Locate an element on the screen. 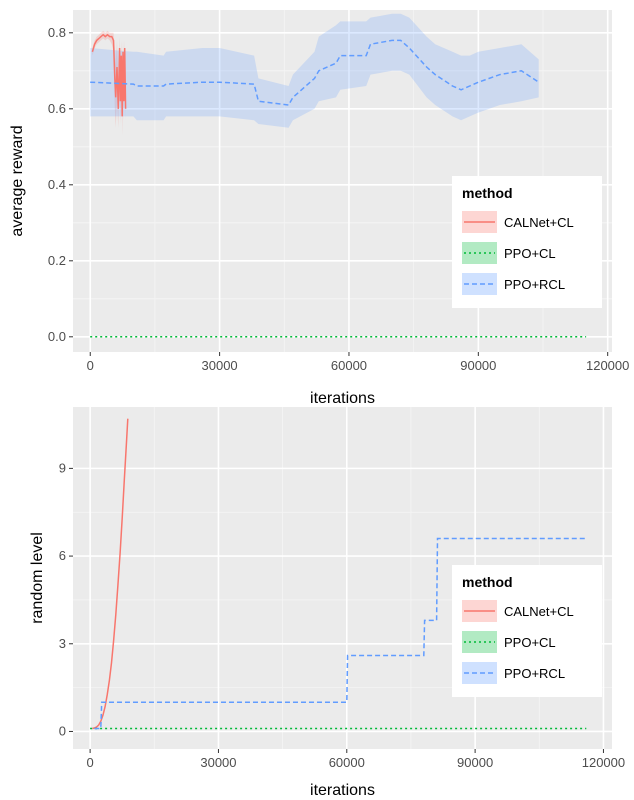  y-tick-label: 0 is located at coordinates (62, 730).